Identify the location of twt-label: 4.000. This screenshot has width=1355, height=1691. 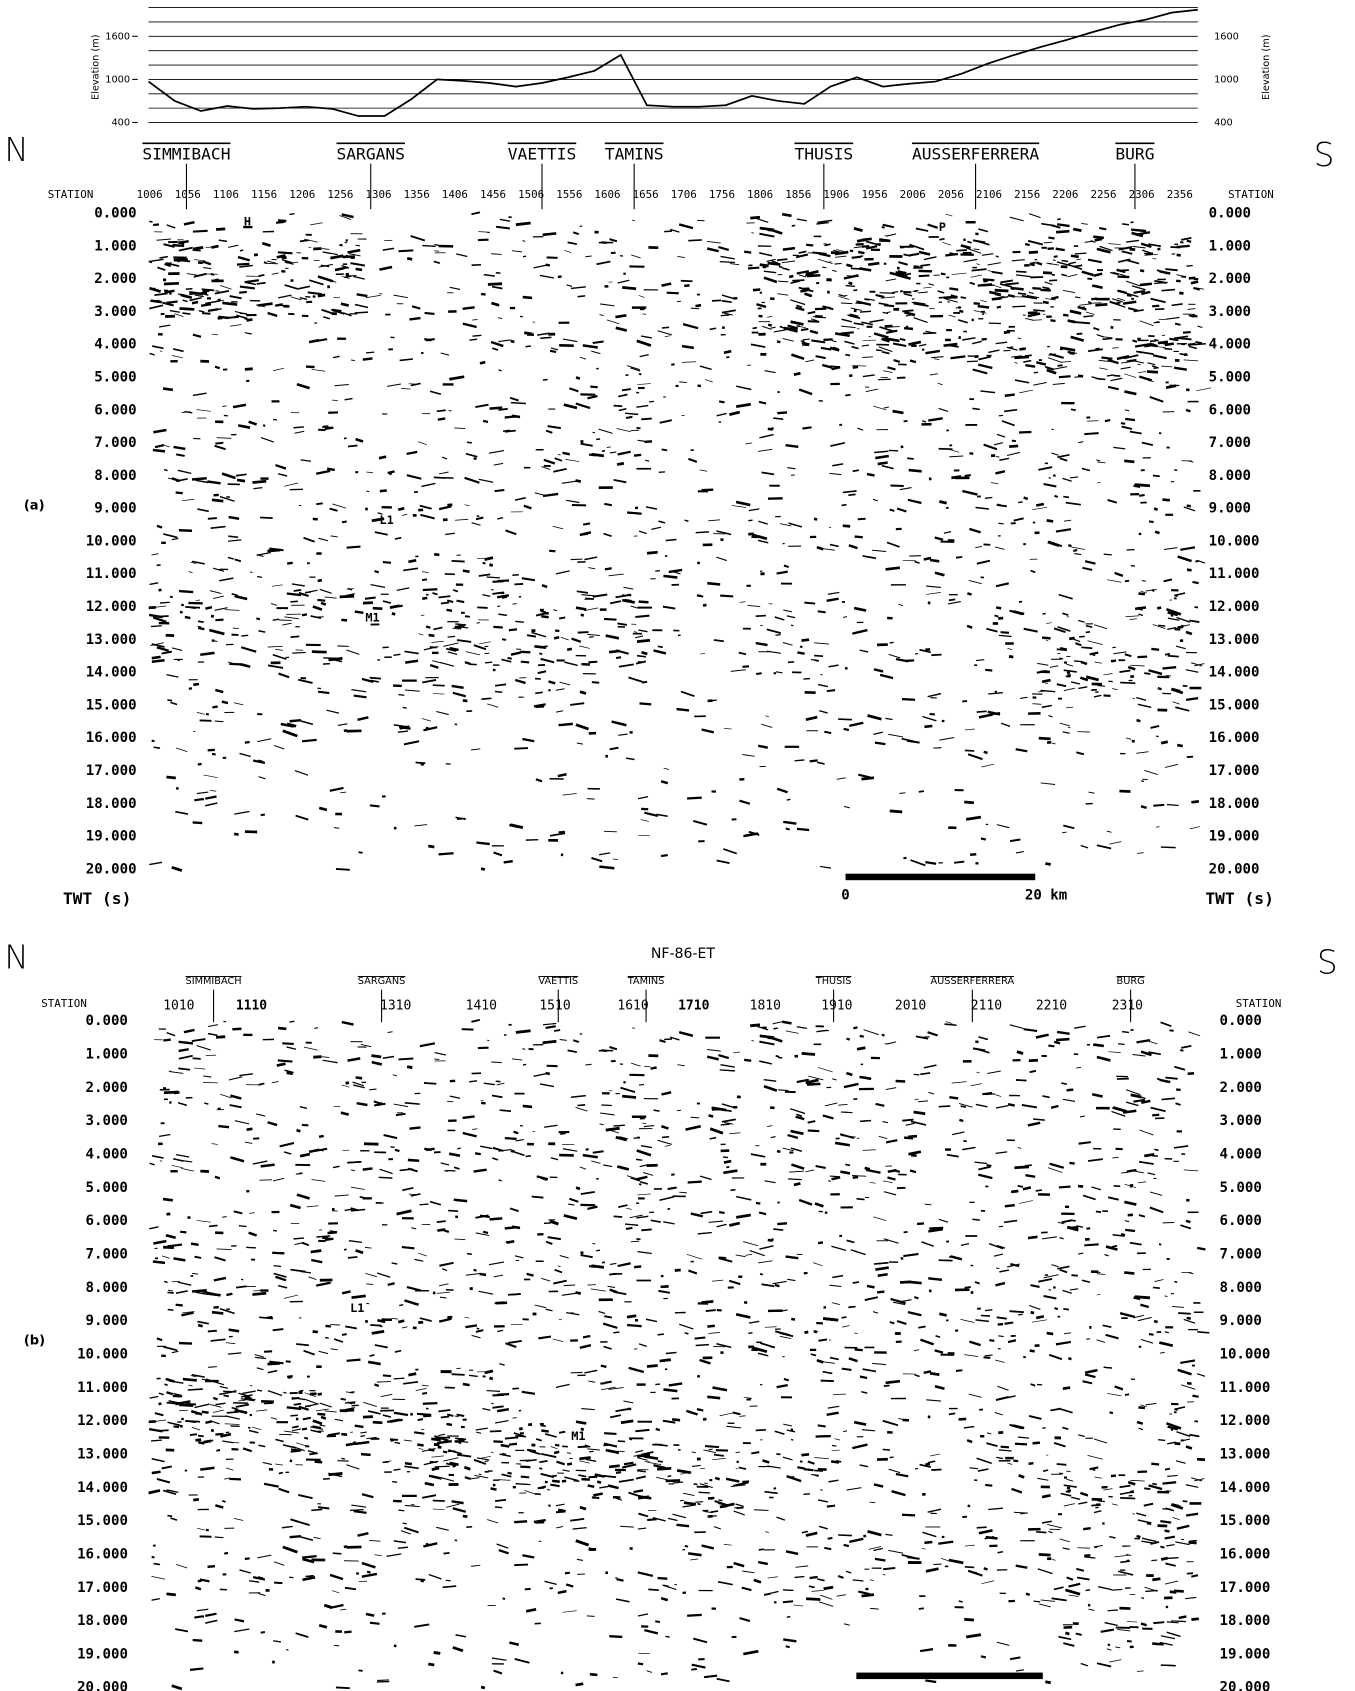
(115, 345).